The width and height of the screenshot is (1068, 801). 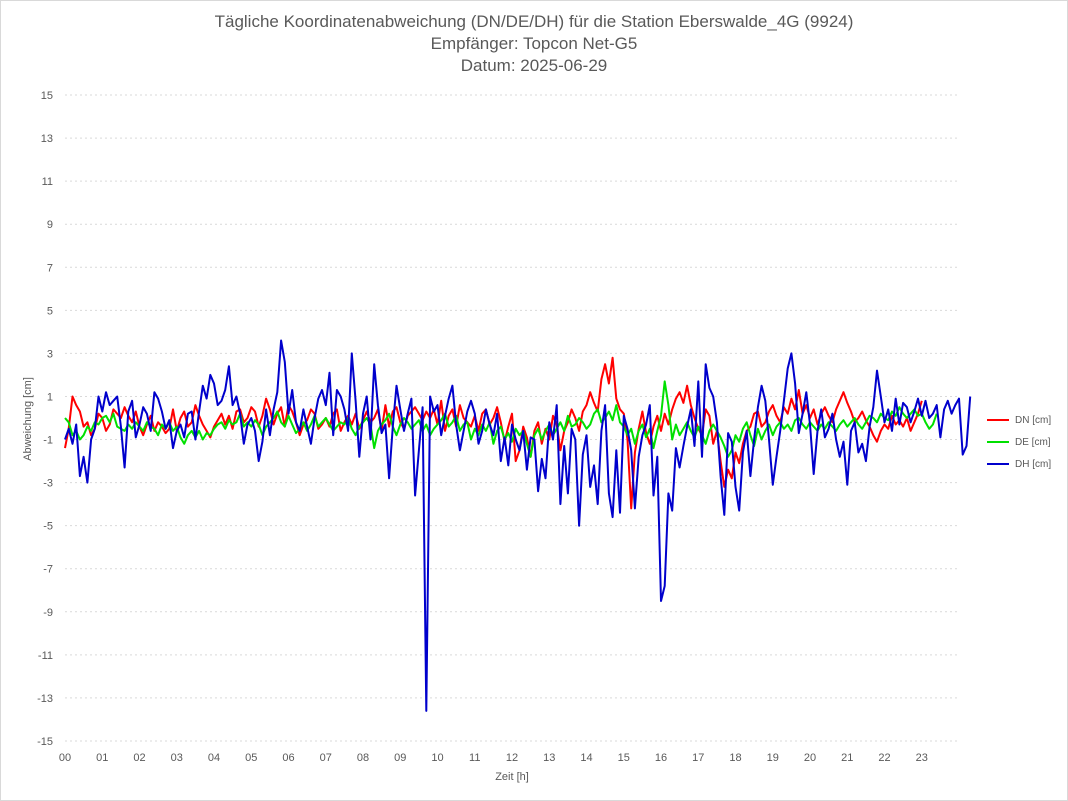 I want to click on x-tick-label: 00, so click(x=65, y=758).